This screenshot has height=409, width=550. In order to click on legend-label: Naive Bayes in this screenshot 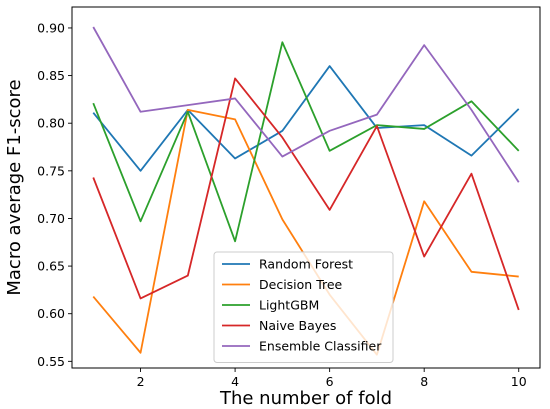, I will do `click(297, 325)`.